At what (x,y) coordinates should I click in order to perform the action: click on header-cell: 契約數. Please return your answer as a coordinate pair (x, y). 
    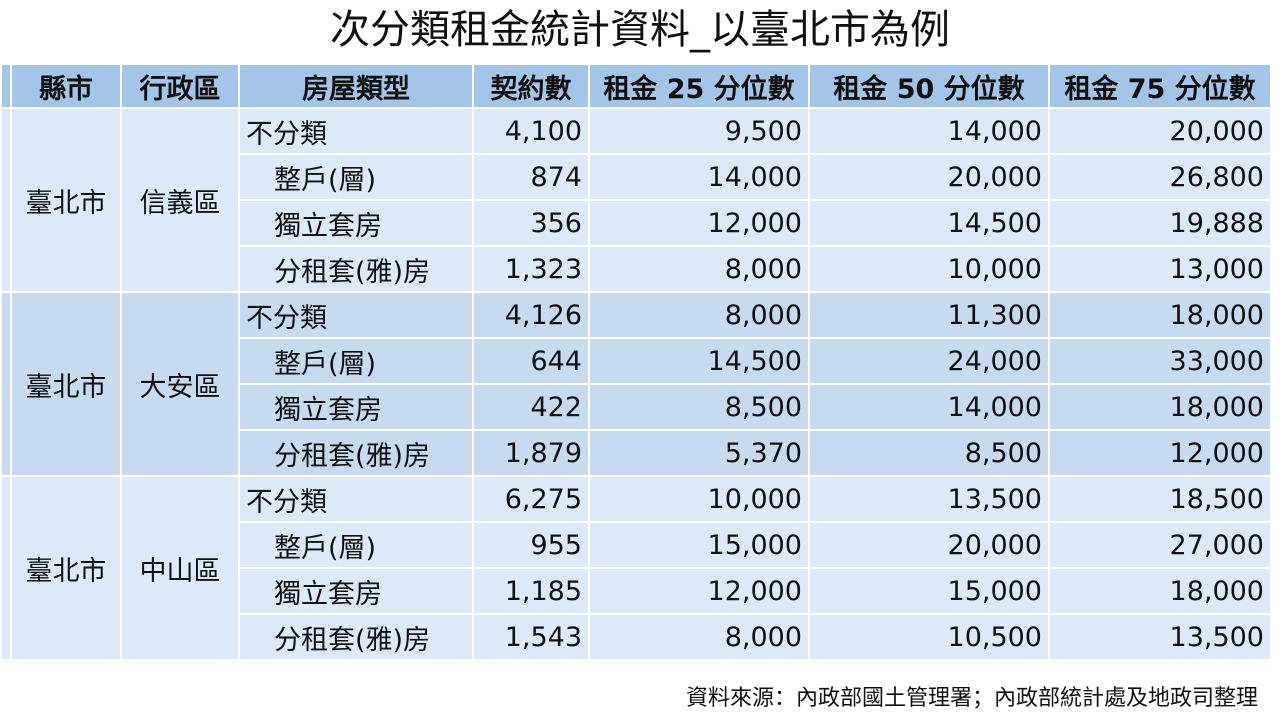
    Looking at the image, I should click on (531, 86).